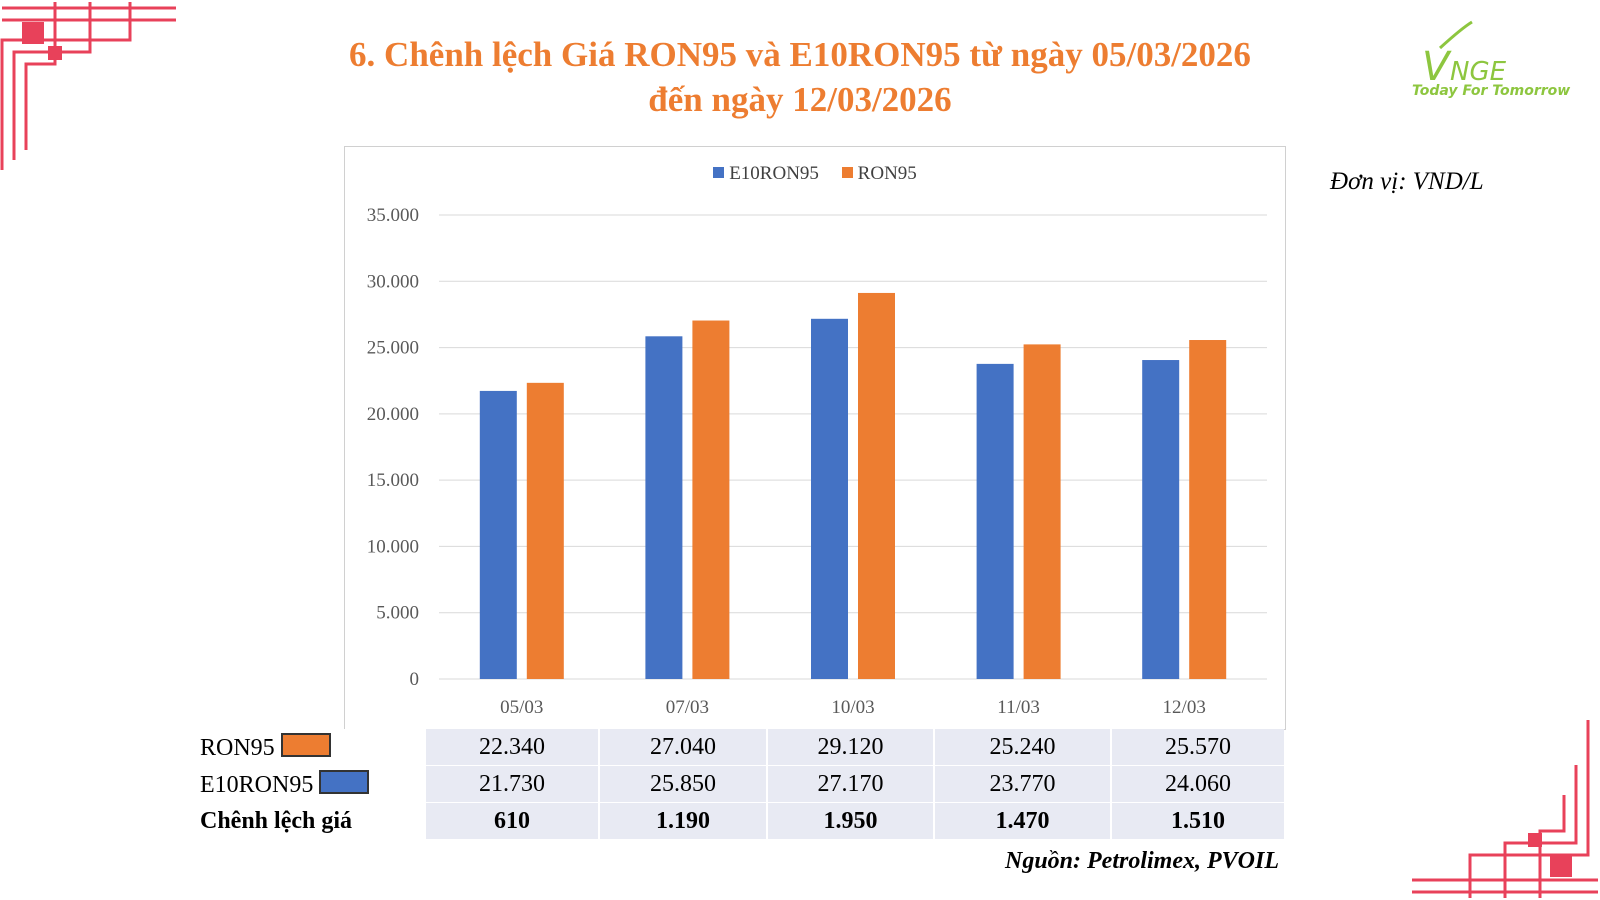  Describe the element at coordinates (800, 99) in the screenshot. I see `title-line-2: đến ngày 12/03/2026` at that location.